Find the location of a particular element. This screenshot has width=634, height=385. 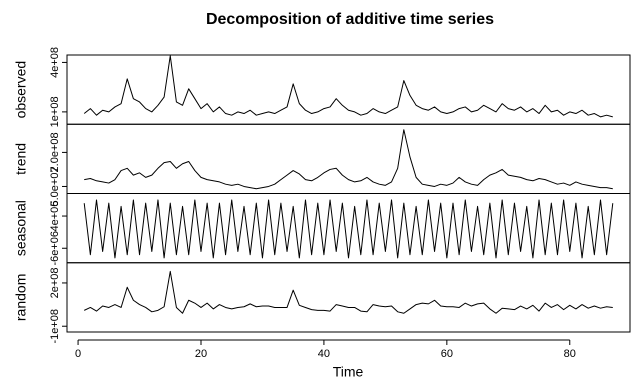

y-tick-label: -1e+08 is located at coordinates (55, 326).